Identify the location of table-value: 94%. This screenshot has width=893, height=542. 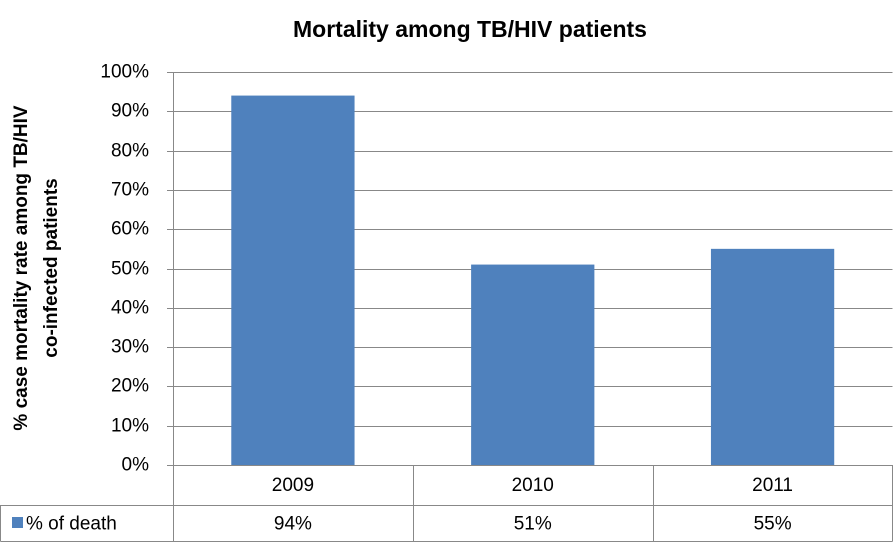
(293, 523).